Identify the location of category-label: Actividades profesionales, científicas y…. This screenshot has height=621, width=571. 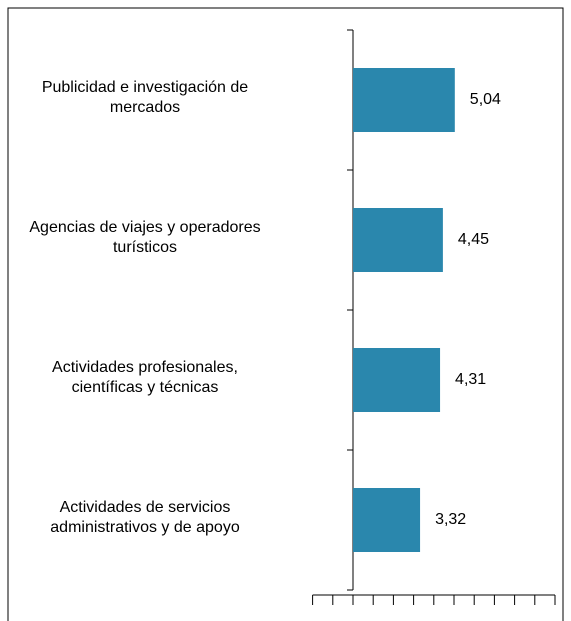
(145, 377).